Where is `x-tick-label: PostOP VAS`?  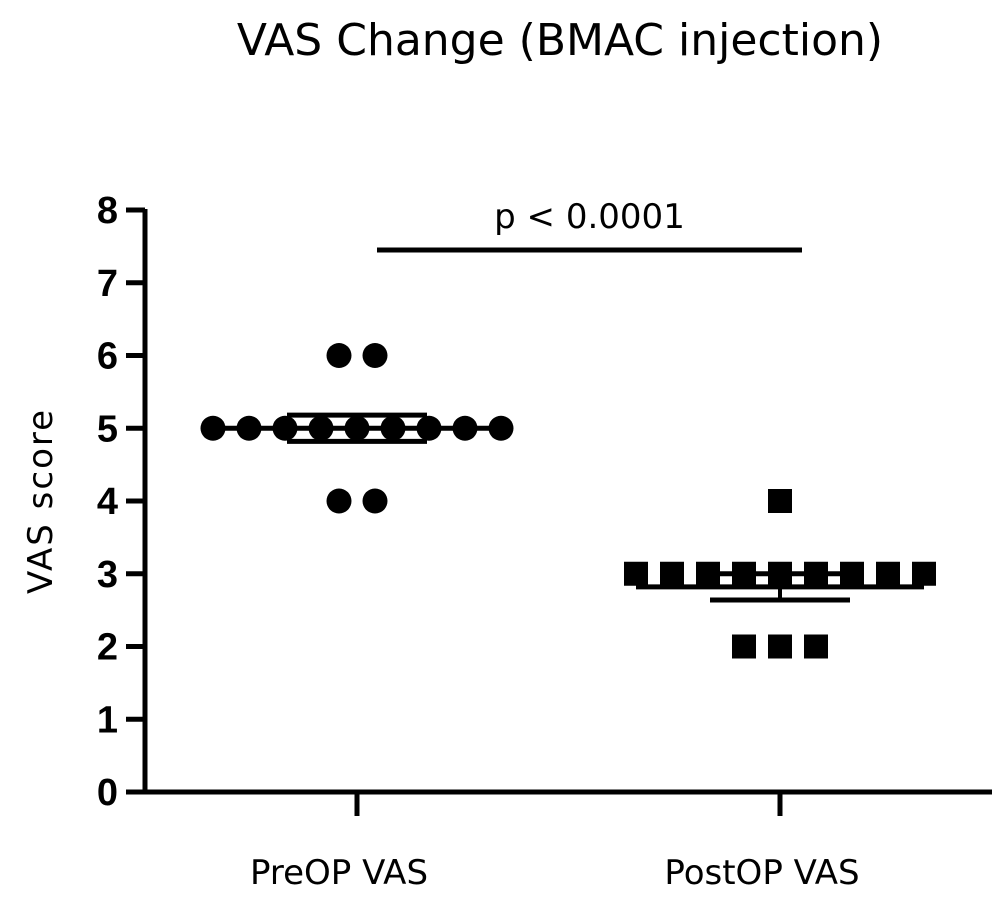 x-tick-label: PostOP VAS is located at coordinates (761, 873).